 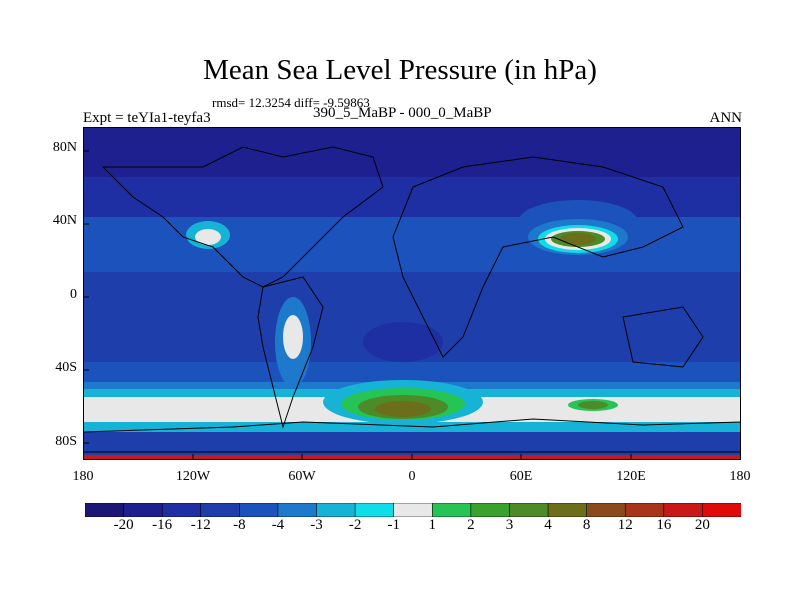 What do you see at coordinates (403, 409) in the screenshot?
I see `antarctic-high-peak` at bounding box center [403, 409].